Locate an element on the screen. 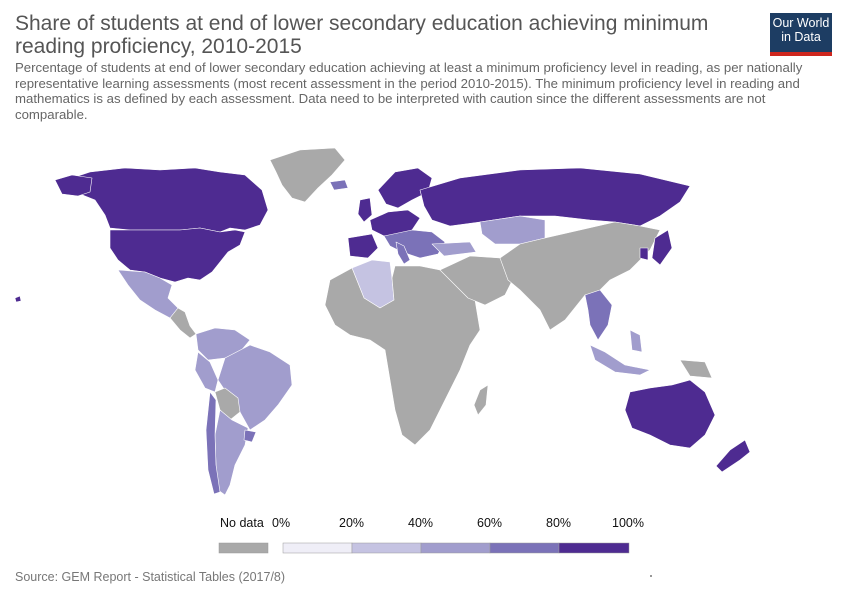 This screenshot has width=850, height=600. region-russia is located at coordinates (555, 197).